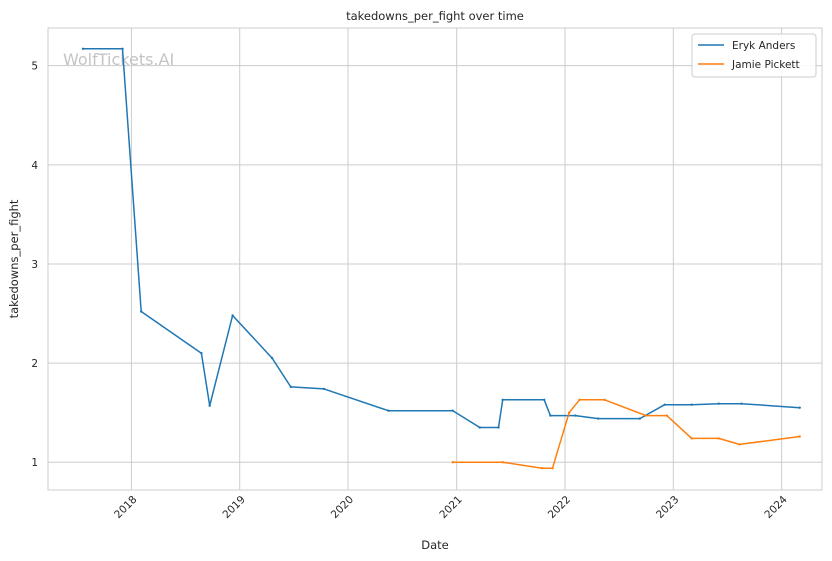  What do you see at coordinates (435, 545) in the screenshot?
I see `x-axis-label: Date` at bounding box center [435, 545].